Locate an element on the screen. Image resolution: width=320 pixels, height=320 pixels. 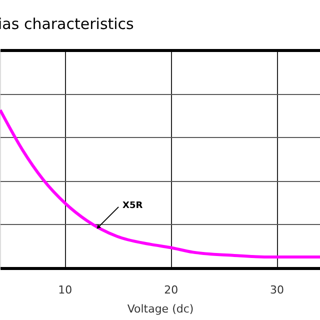
x-tick-label: 30 is located at coordinates (277, 290).